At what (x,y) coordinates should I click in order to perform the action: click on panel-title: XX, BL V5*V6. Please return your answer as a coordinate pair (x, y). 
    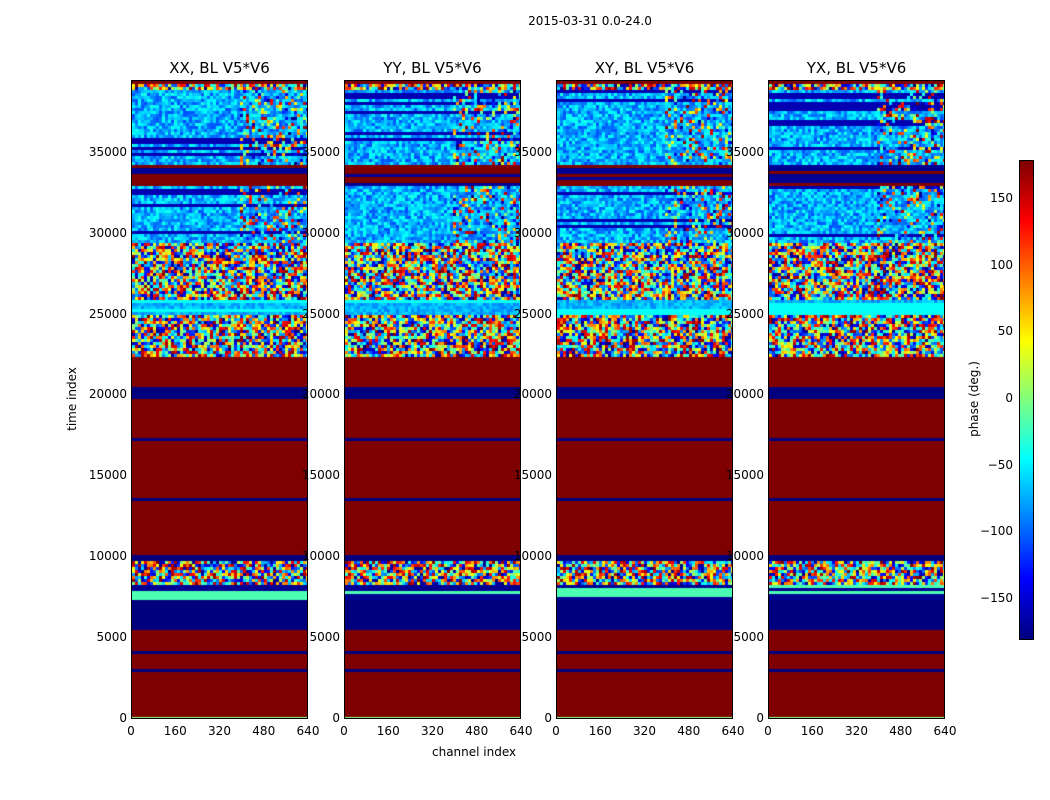
    Looking at the image, I should click on (219, 68).